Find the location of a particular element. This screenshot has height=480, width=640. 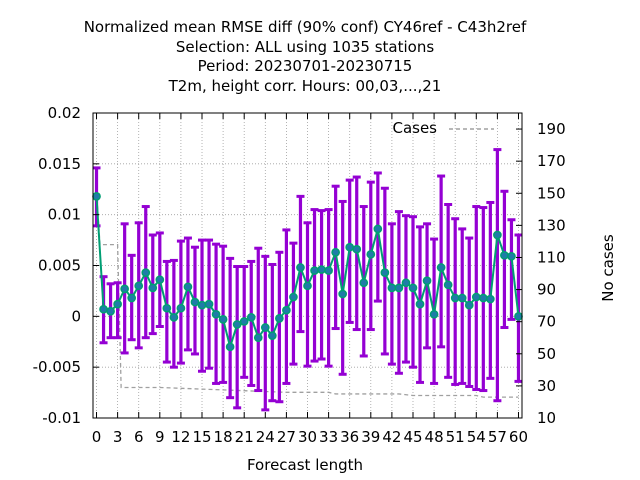

y2-axis-label: No cases is located at coordinates (608, 268).